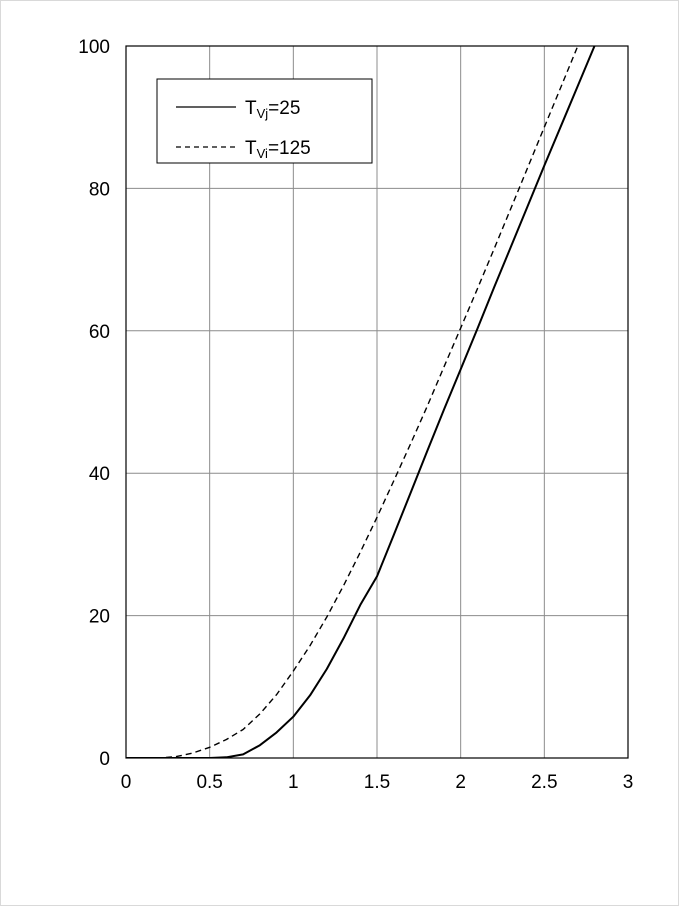 Image resolution: width=679 pixels, height=906 pixels. Describe the element at coordinates (460, 782) in the screenshot. I see `x-tick-label: 2` at that location.